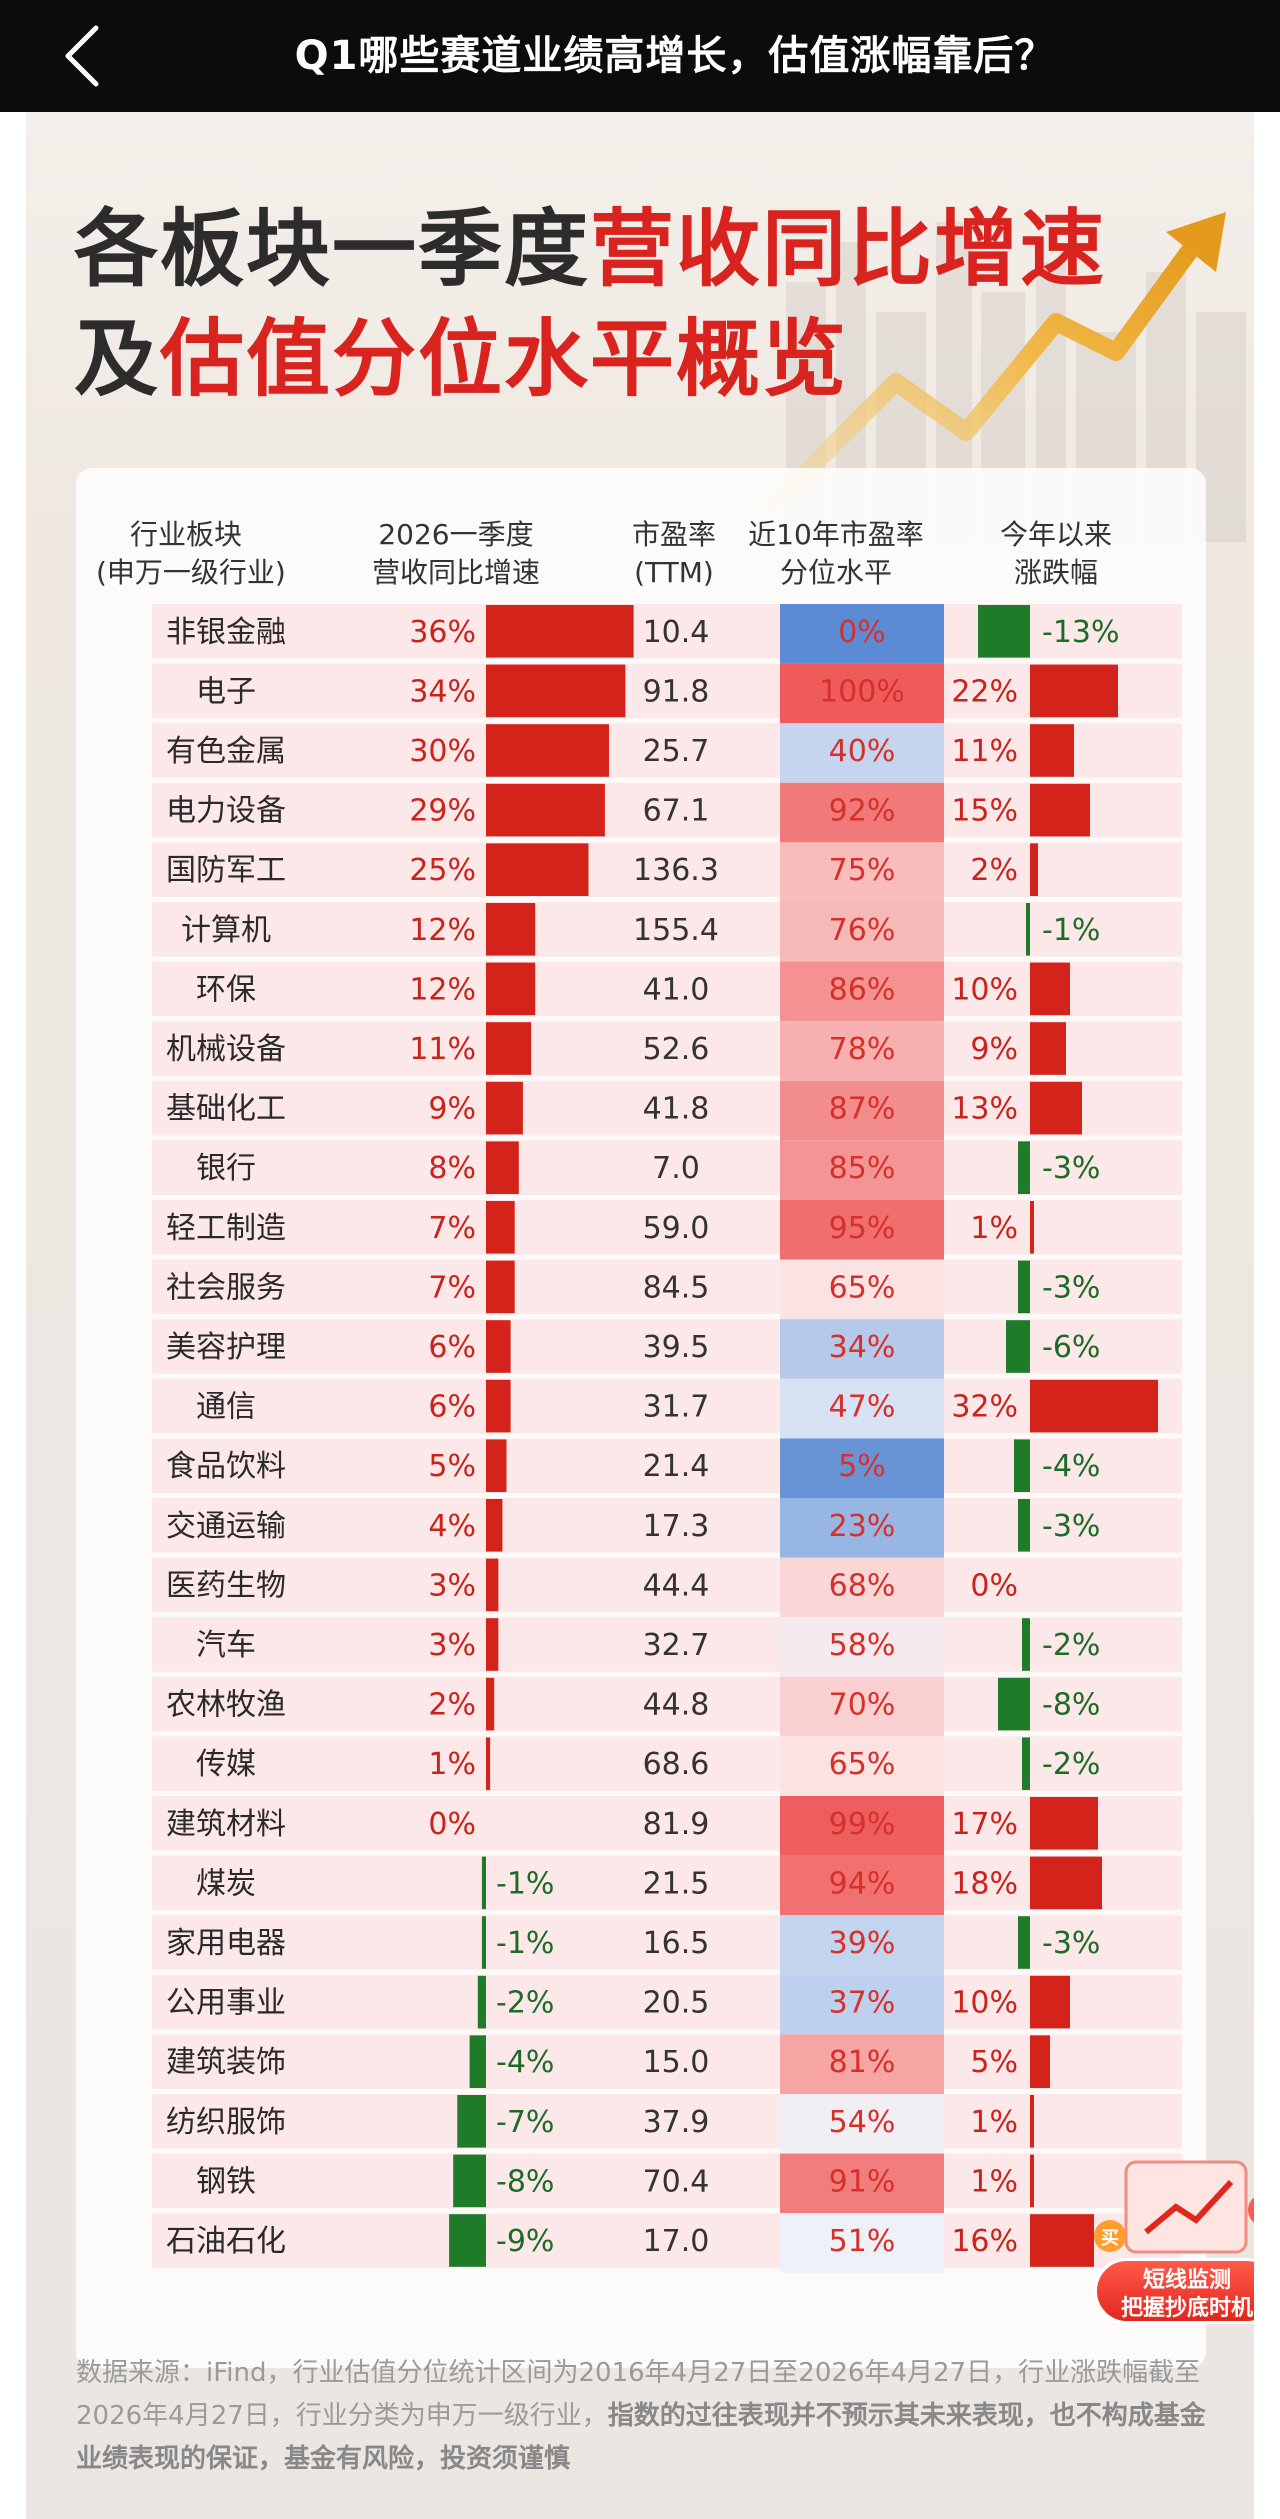  I want to click on back-button, so click(84, 56).